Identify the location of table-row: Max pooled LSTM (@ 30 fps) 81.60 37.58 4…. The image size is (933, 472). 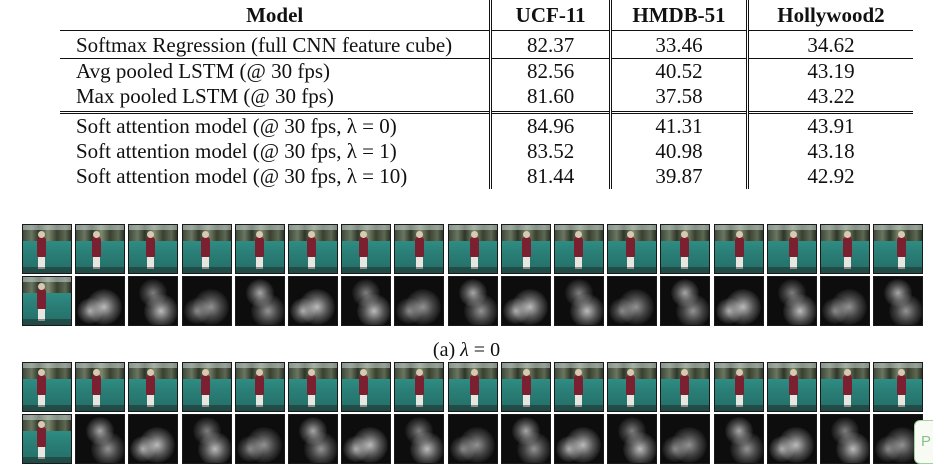
(486, 98).